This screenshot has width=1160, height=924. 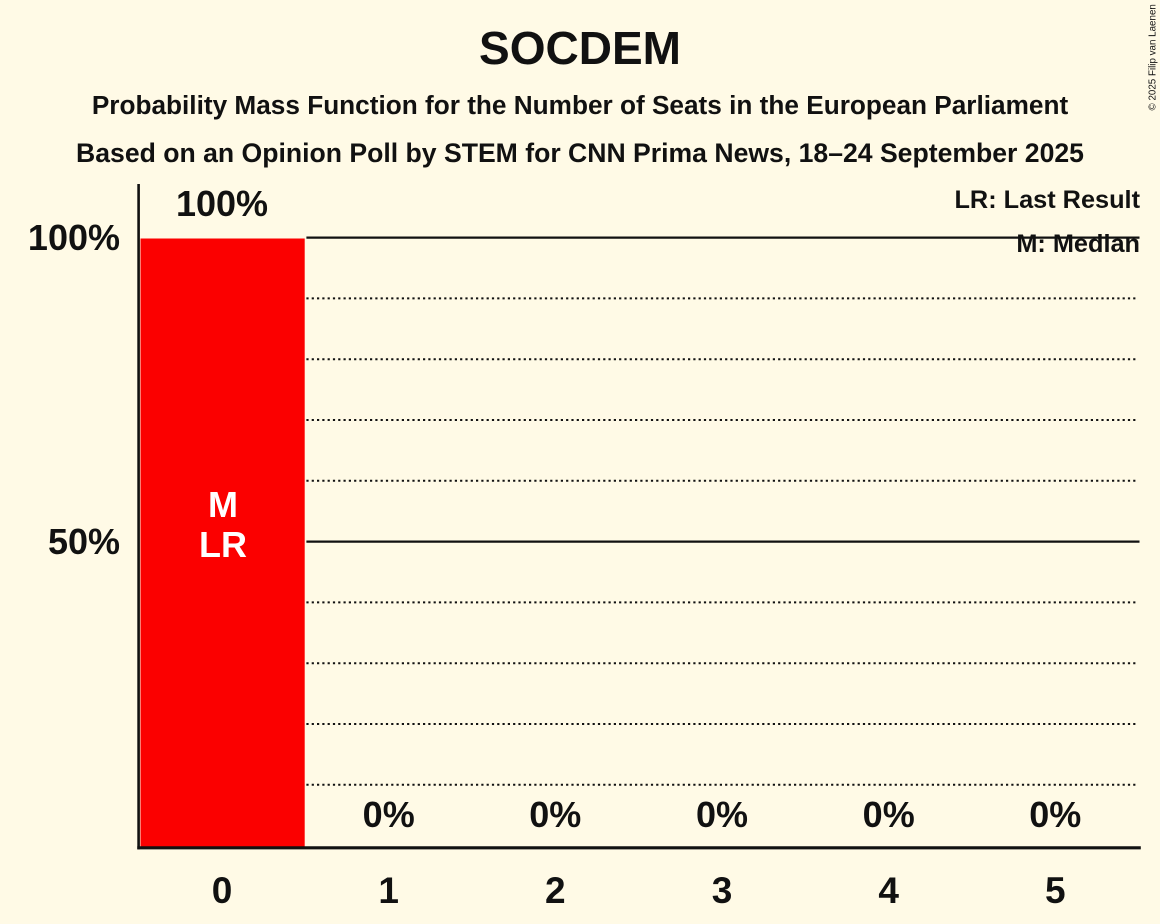 I want to click on svg-text: 5, so click(x=1055, y=890).